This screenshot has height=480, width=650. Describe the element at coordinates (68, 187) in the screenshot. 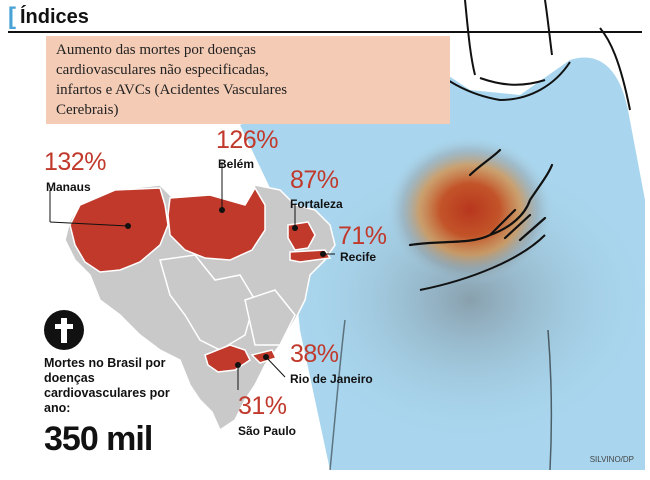

I see `city-manaus: Manaus` at that location.